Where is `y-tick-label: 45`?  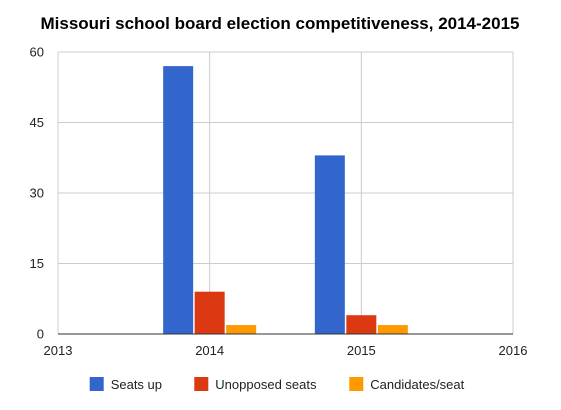 y-tick-label: 45 is located at coordinates (37, 122).